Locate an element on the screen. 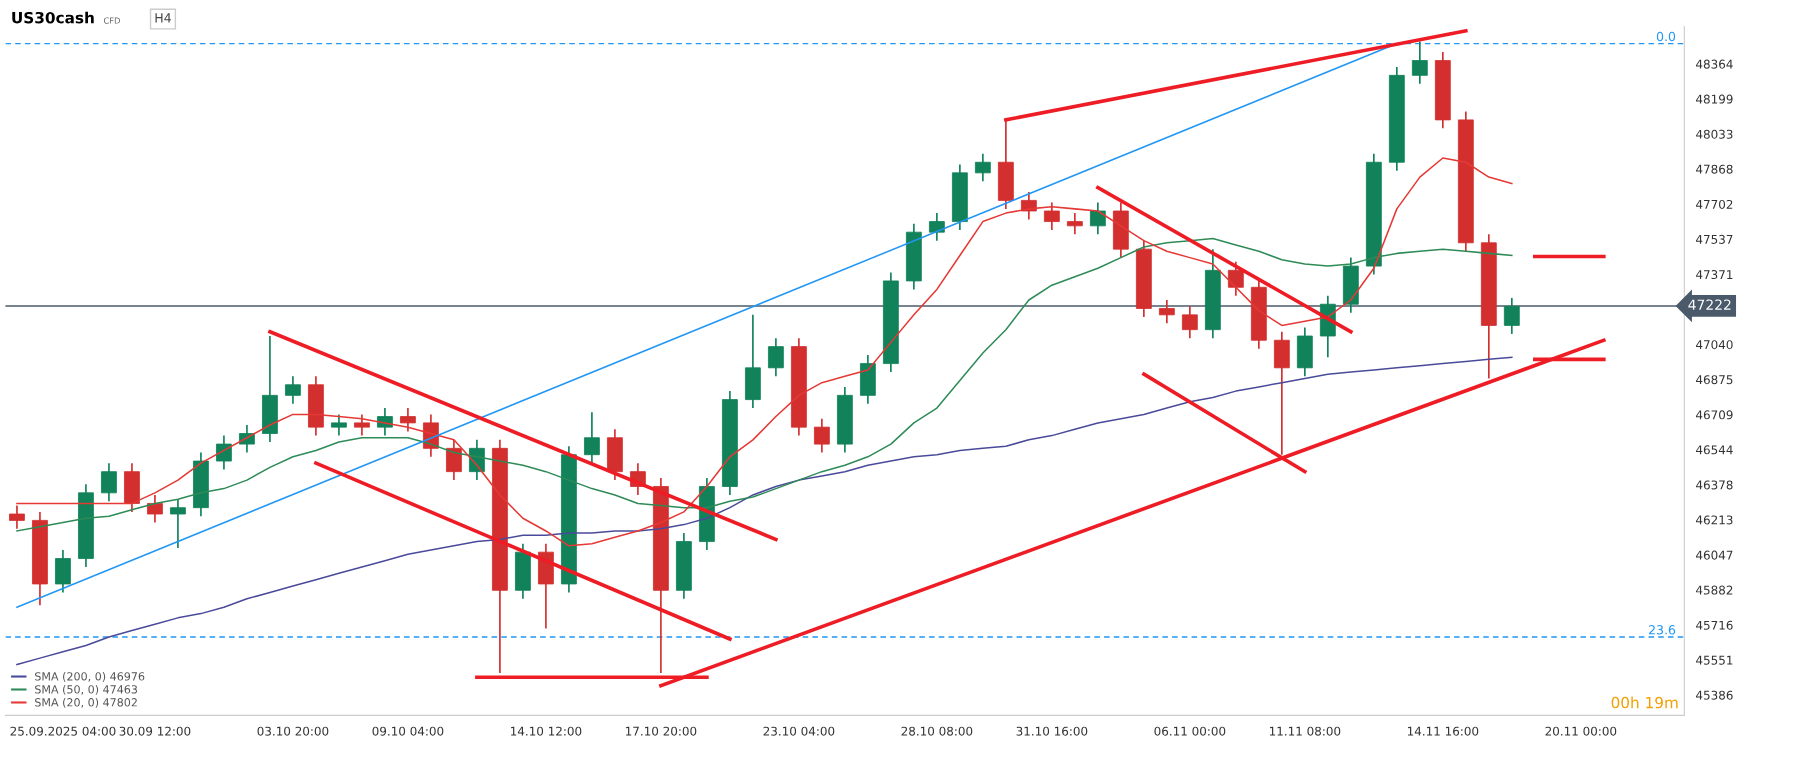  legend-label: SMA (50, 0) 47463 is located at coordinates (86, 689).